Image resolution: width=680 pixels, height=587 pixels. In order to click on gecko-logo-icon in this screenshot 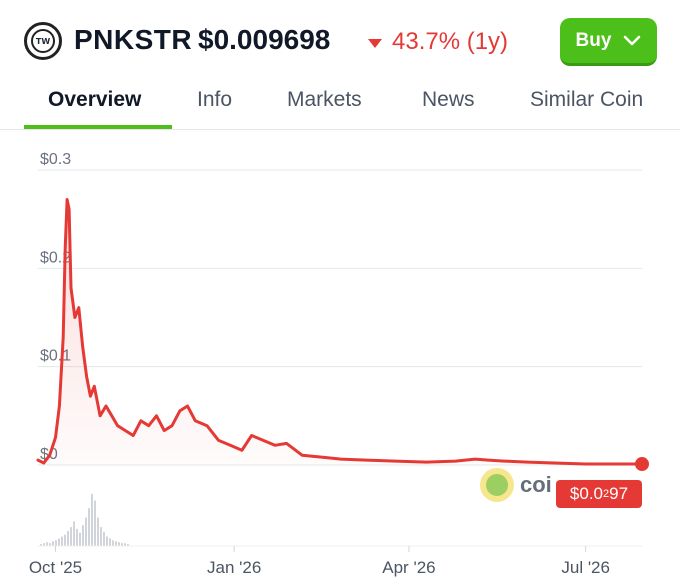, I will do `click(497, 485)`.